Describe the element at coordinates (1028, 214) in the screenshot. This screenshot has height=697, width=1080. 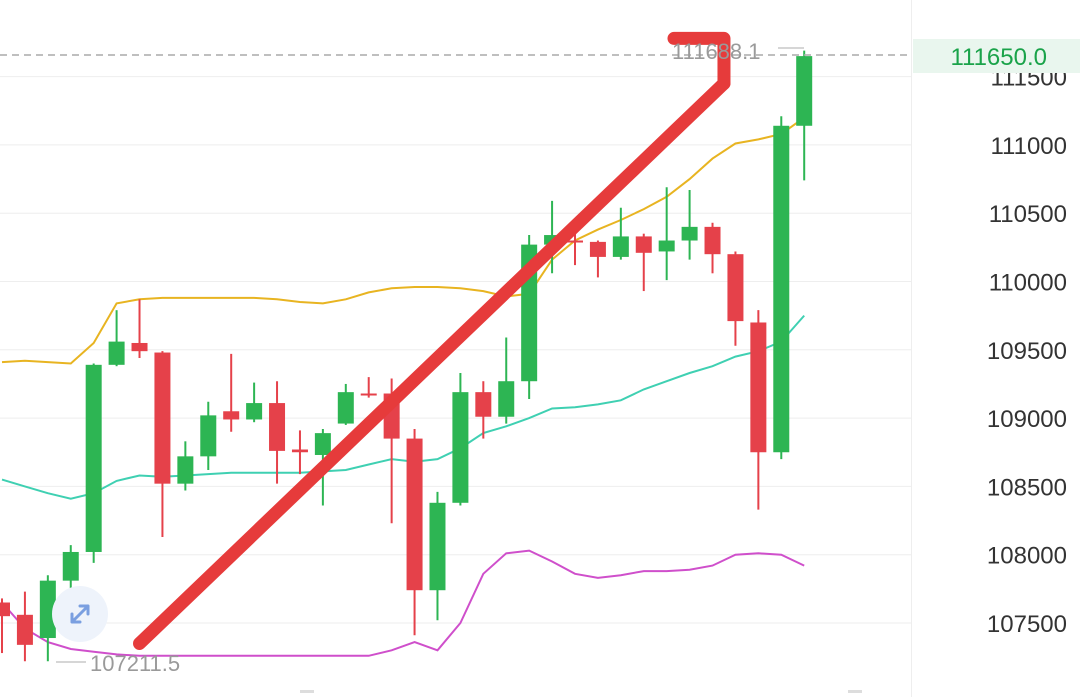
I see `y-tick-label: 110500` at that location.